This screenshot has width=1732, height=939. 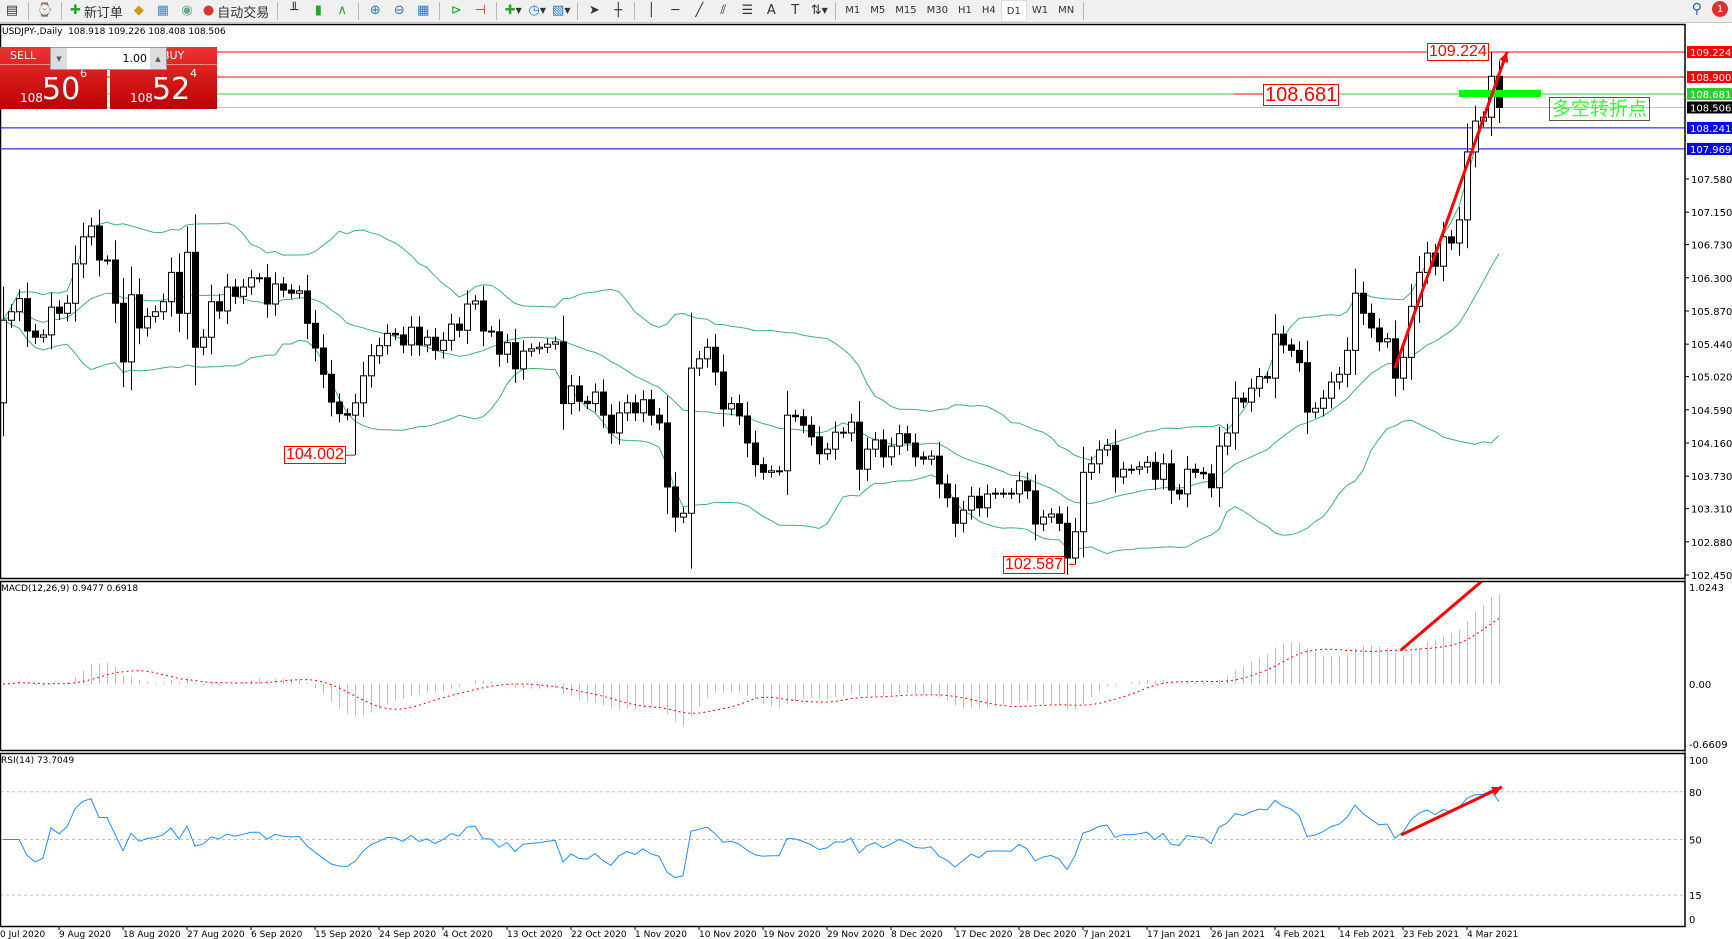 I want to click on lot-decrease-button: ▼, so click(x=59, y=58).